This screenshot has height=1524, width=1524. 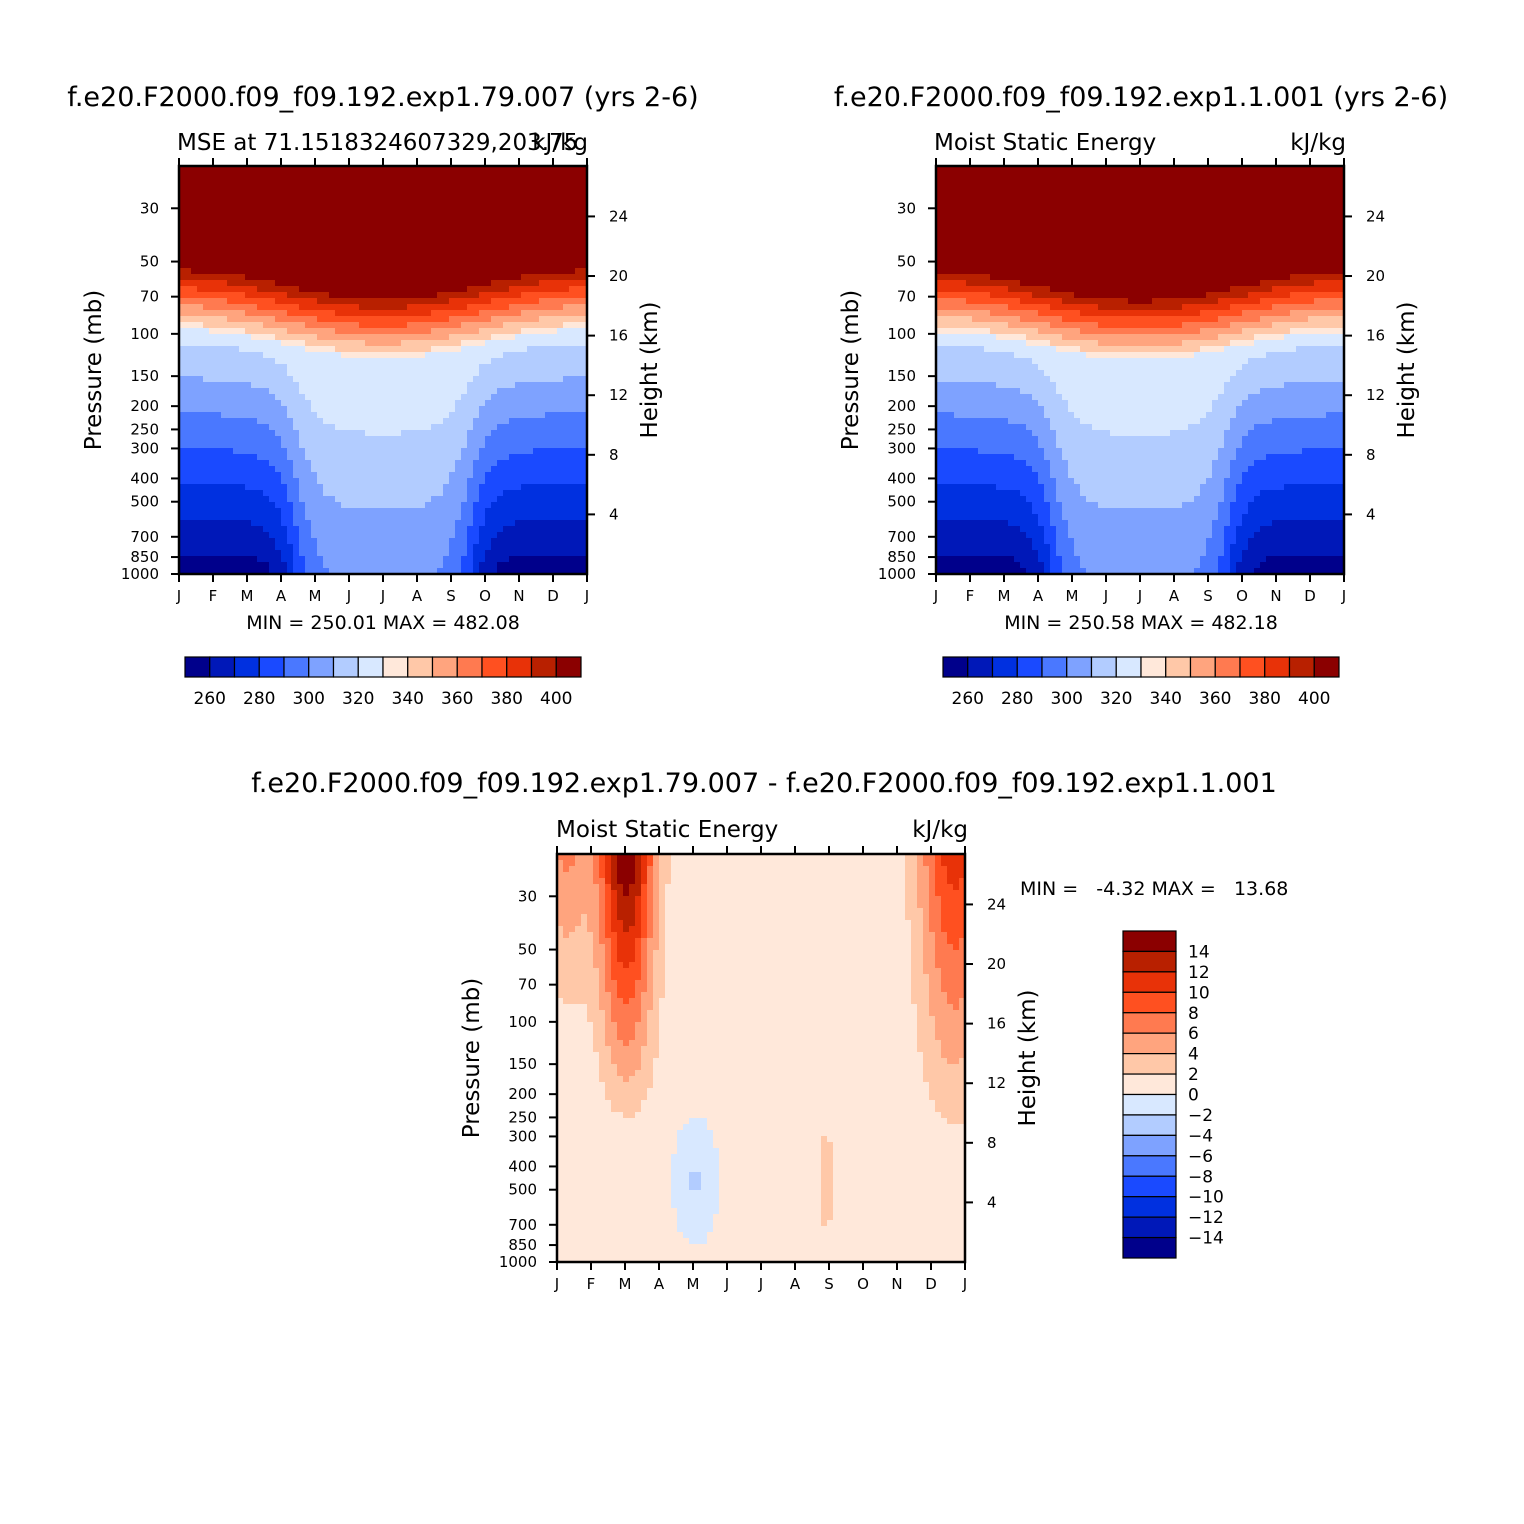 I want to click on y-tick-label-left: 200, so click(x=144, y=406).